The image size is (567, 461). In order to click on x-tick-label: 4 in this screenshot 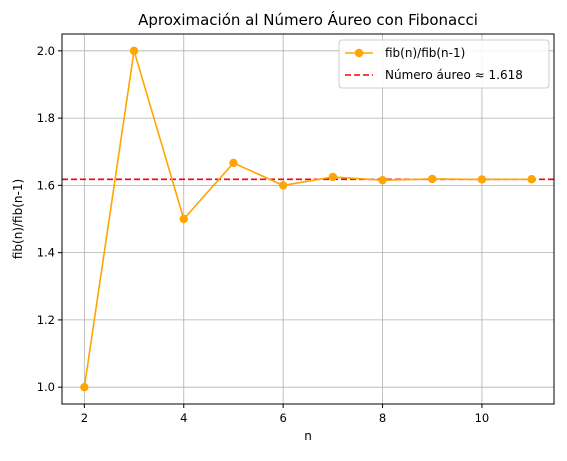, I will do `click(183, 418)`.